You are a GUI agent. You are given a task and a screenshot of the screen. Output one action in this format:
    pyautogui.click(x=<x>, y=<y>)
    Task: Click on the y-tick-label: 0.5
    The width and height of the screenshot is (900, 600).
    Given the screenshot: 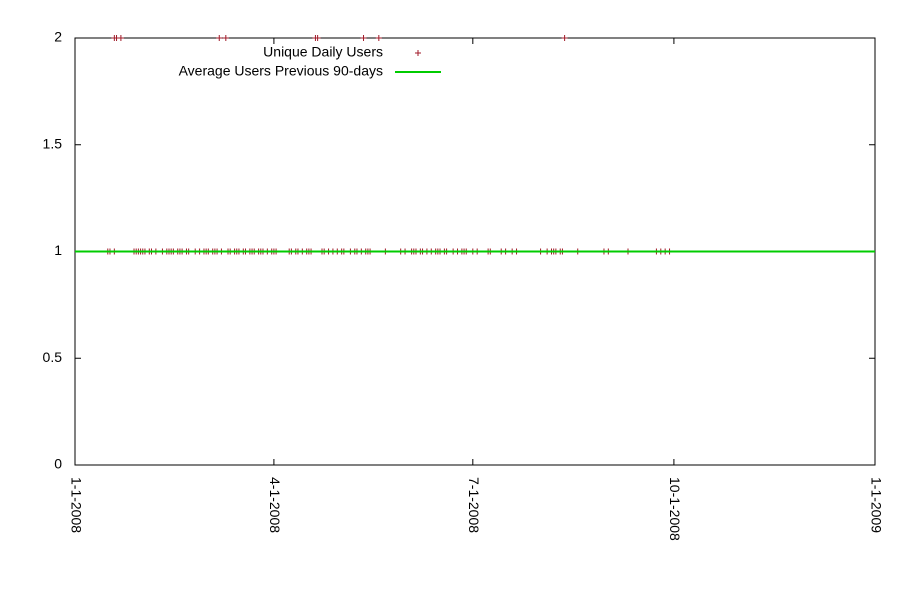 What is the action you would take?
    pyautogui.click(x=53, y=357)
    